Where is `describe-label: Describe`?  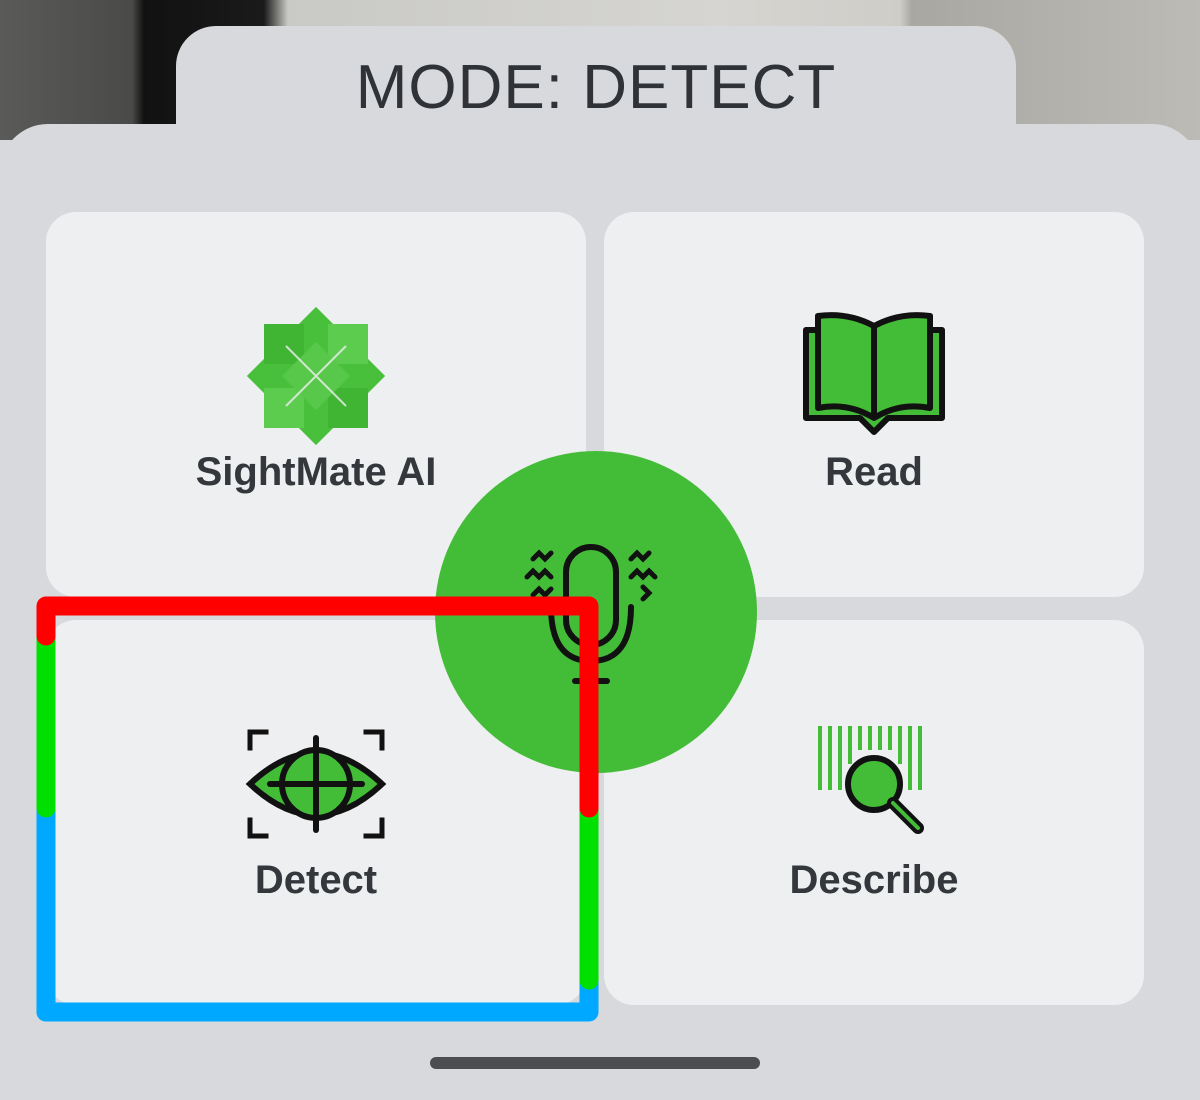
describe-label: Describe is located at coordinates (874, 880).